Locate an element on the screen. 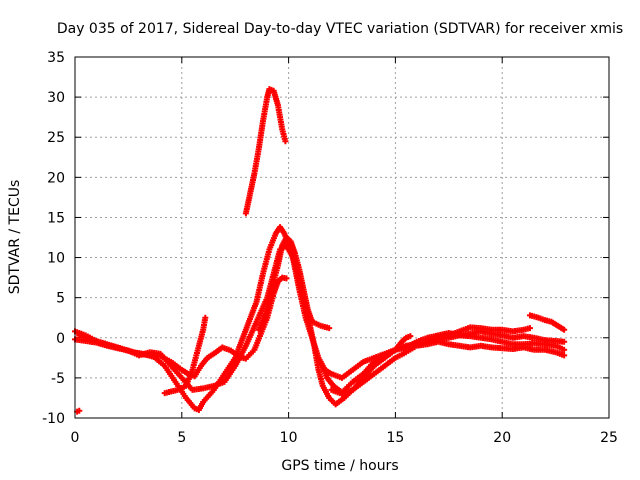 This screenshot has height=480, width=640. x-tick-label: 0 is located at coordinates (75, 438).